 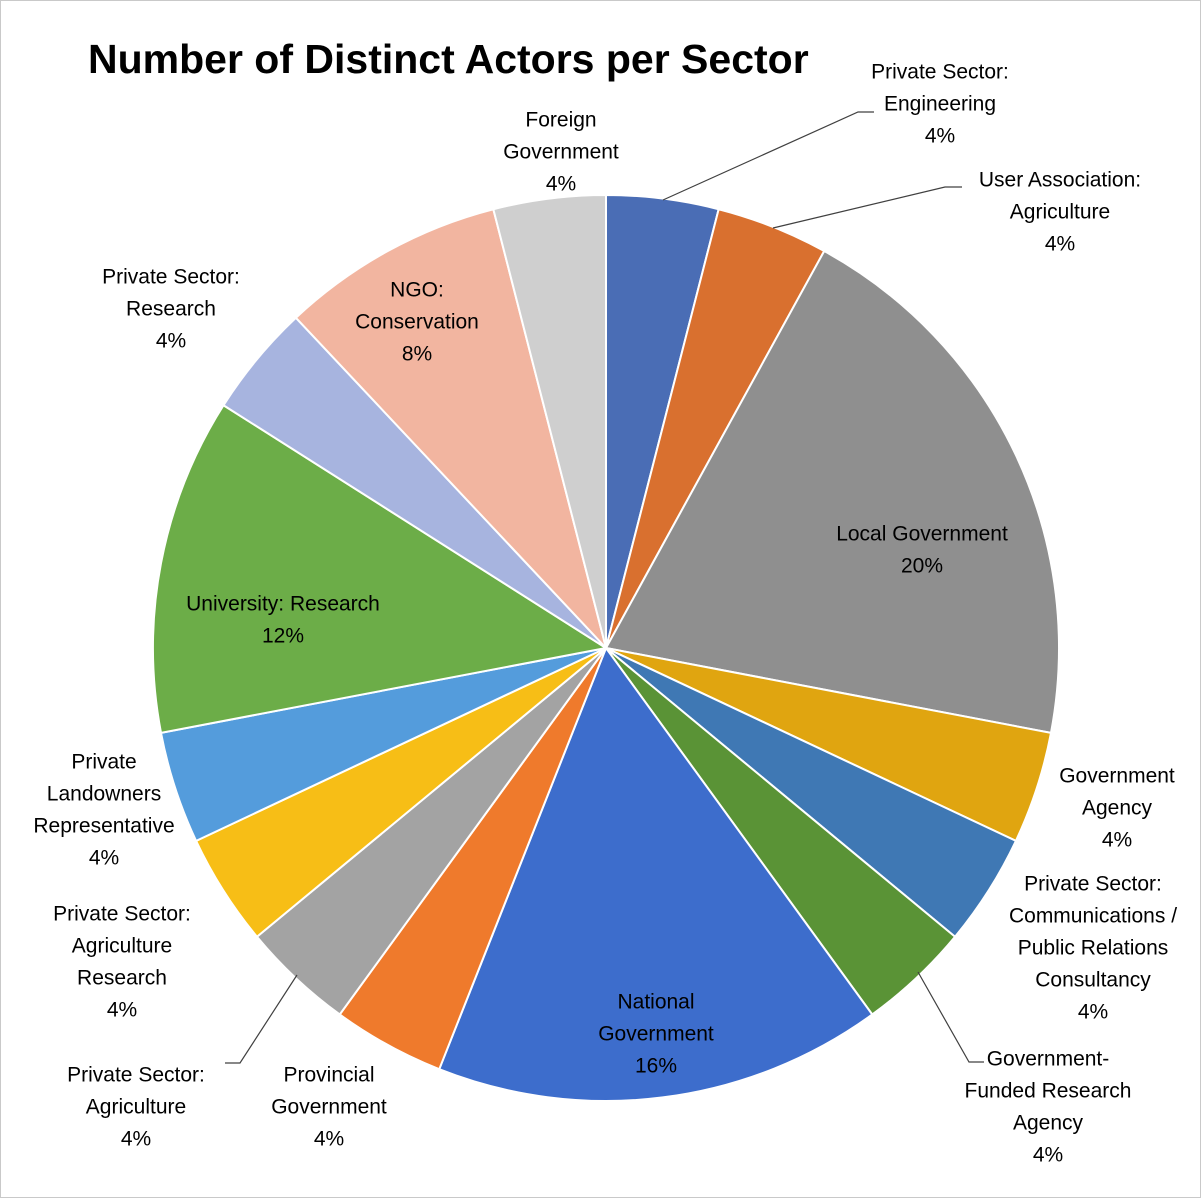 I want to click on slice-label-ngo-conservation: NGO: Conservation 8%, so click(x=417, y=322).